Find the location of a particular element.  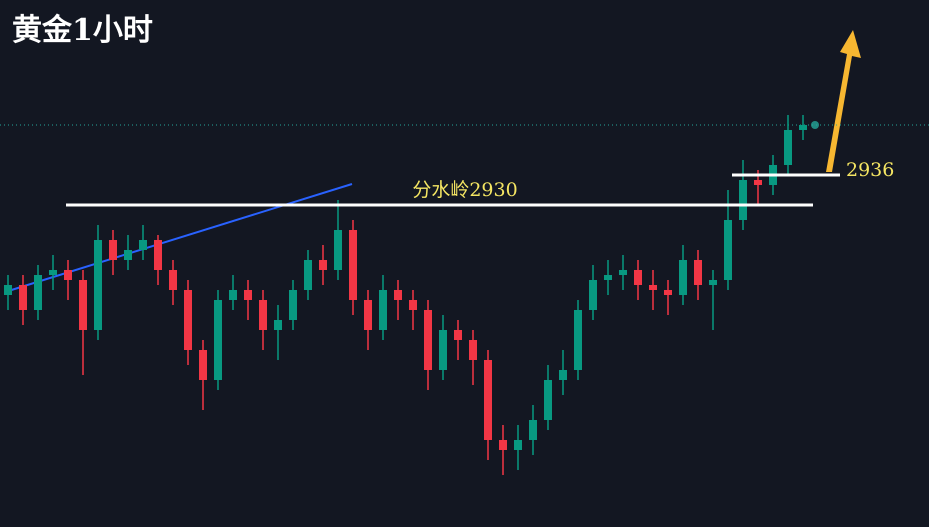

trend-line is located at coordinates (178, 238).